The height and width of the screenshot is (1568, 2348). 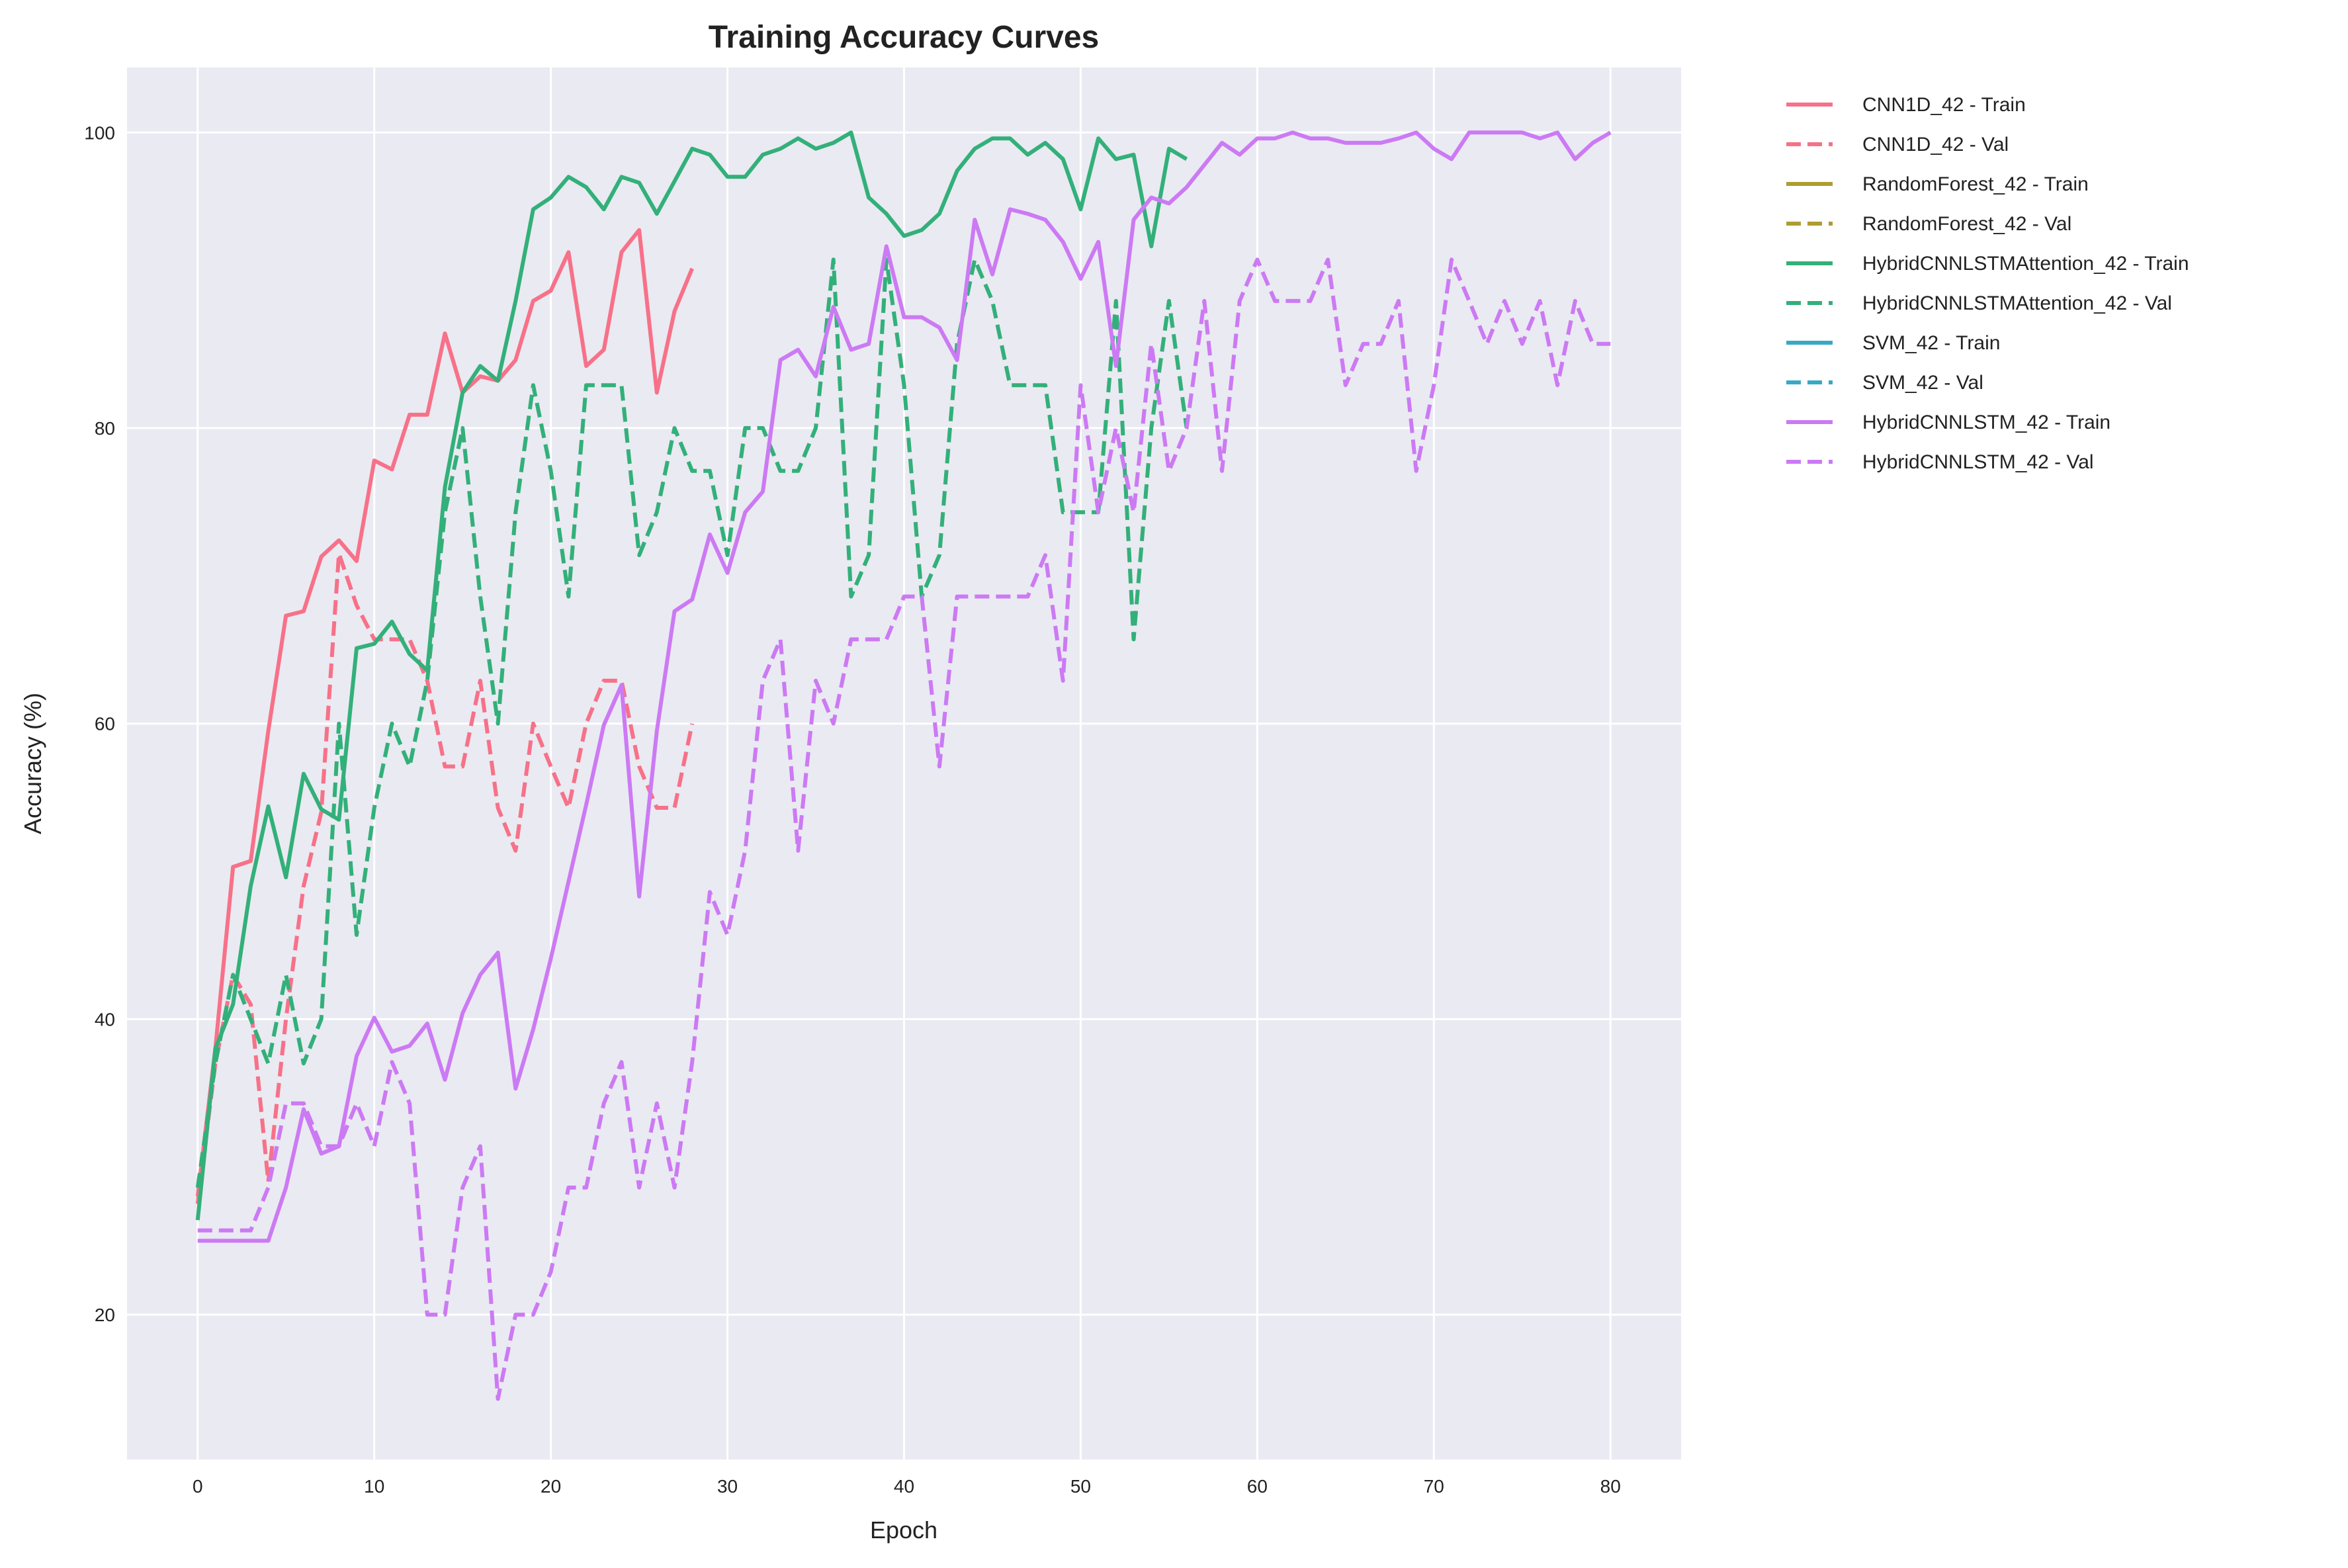 What do you see at coordinates (1081, 1486) in the screenshot?
I see `x-tick-label: 50` at bounding box center [1081, 1486].